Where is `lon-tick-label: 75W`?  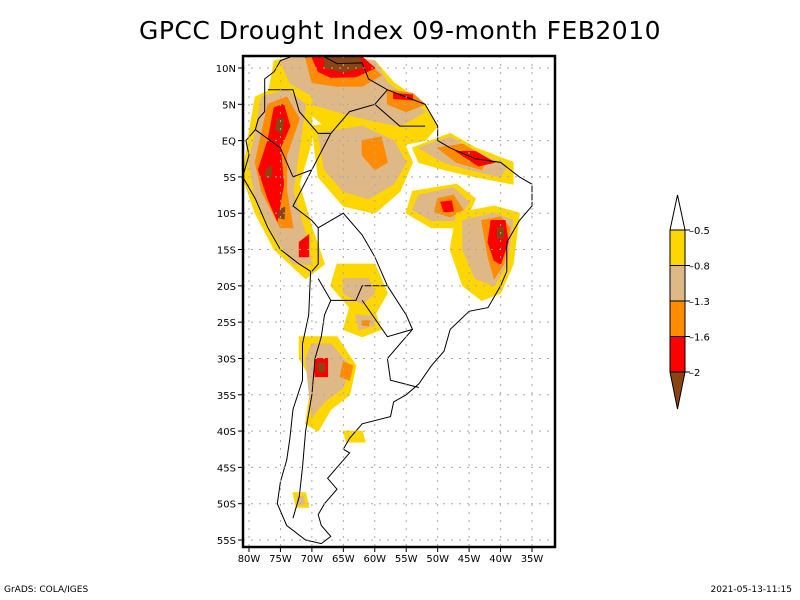
lon-tick-label: 75W is located at coordinates (280, 559).